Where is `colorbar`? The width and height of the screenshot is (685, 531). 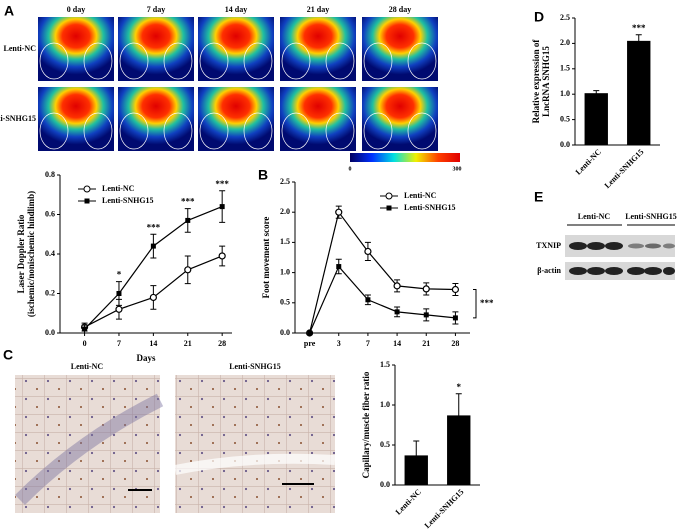
colorbar is located at coordinates (405, 157).